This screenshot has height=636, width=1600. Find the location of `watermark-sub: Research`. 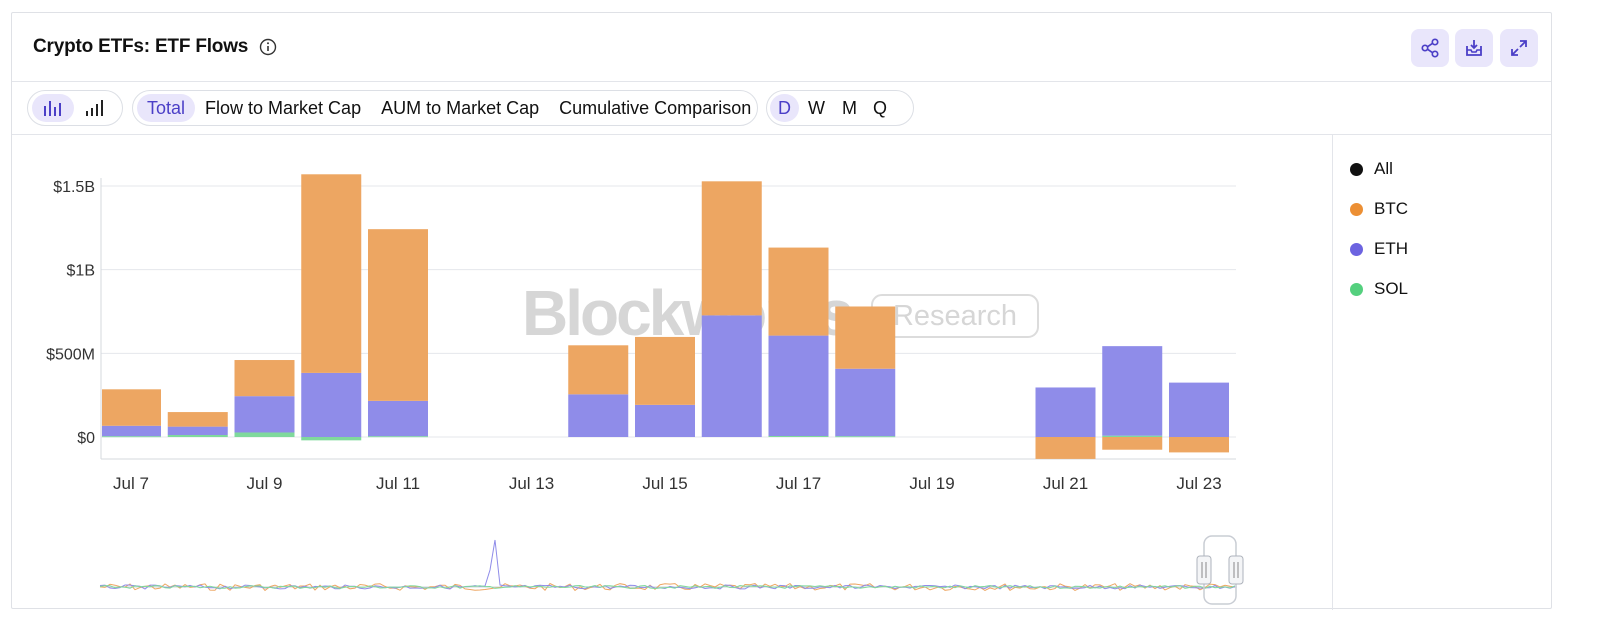

watermark-sub: Research is located at coordinates (955, 316).